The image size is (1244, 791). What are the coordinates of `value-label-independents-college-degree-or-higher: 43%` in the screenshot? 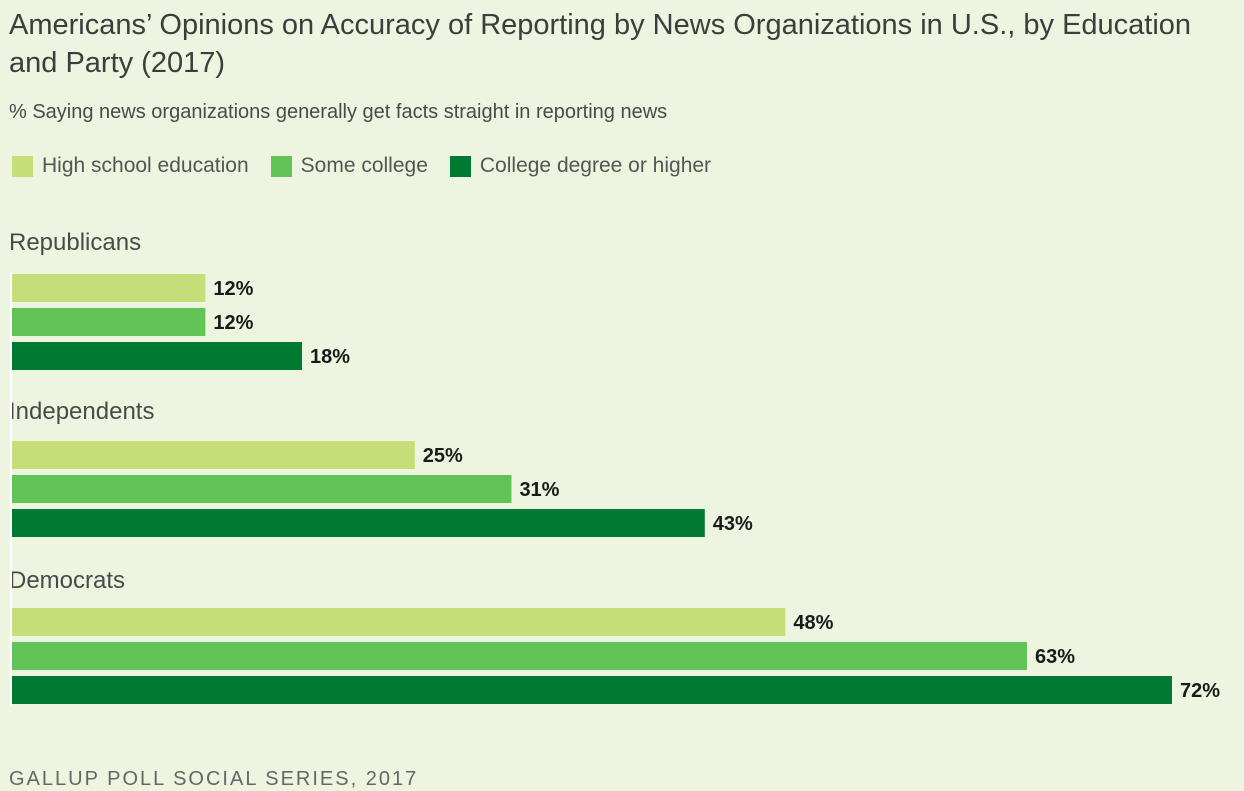 It's located at (733, 524).